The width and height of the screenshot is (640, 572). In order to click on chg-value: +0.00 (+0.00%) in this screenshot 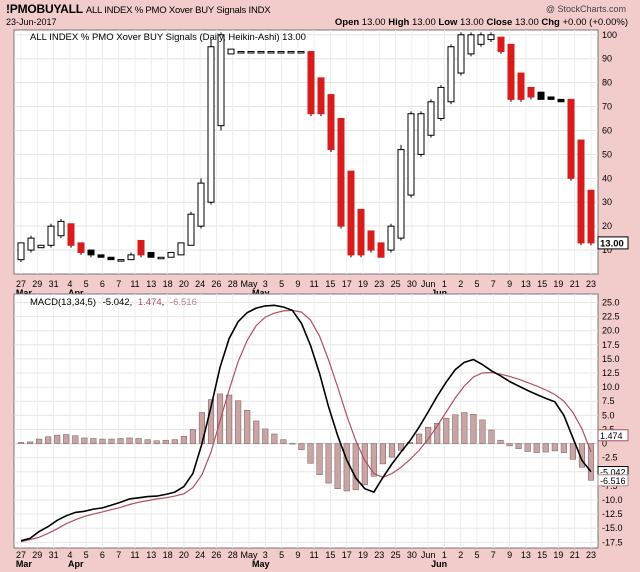, I will do `click(595, 22)`.